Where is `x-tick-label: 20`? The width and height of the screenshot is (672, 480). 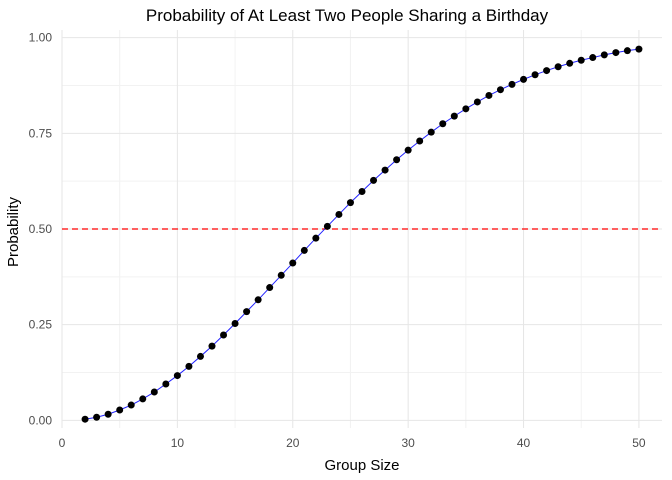
x-tick-label: 20 is located at coordinates (293, 443).